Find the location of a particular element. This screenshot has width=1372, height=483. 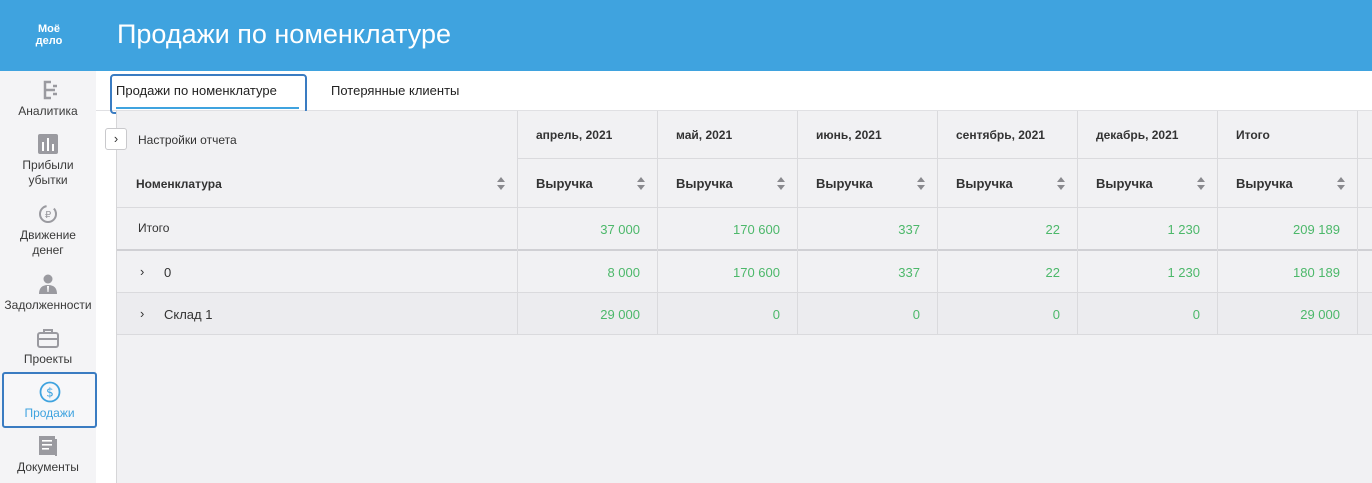

tab-sales-by-nomenclature: Продажи по номенклатуре is located at coordinates (196, 90).